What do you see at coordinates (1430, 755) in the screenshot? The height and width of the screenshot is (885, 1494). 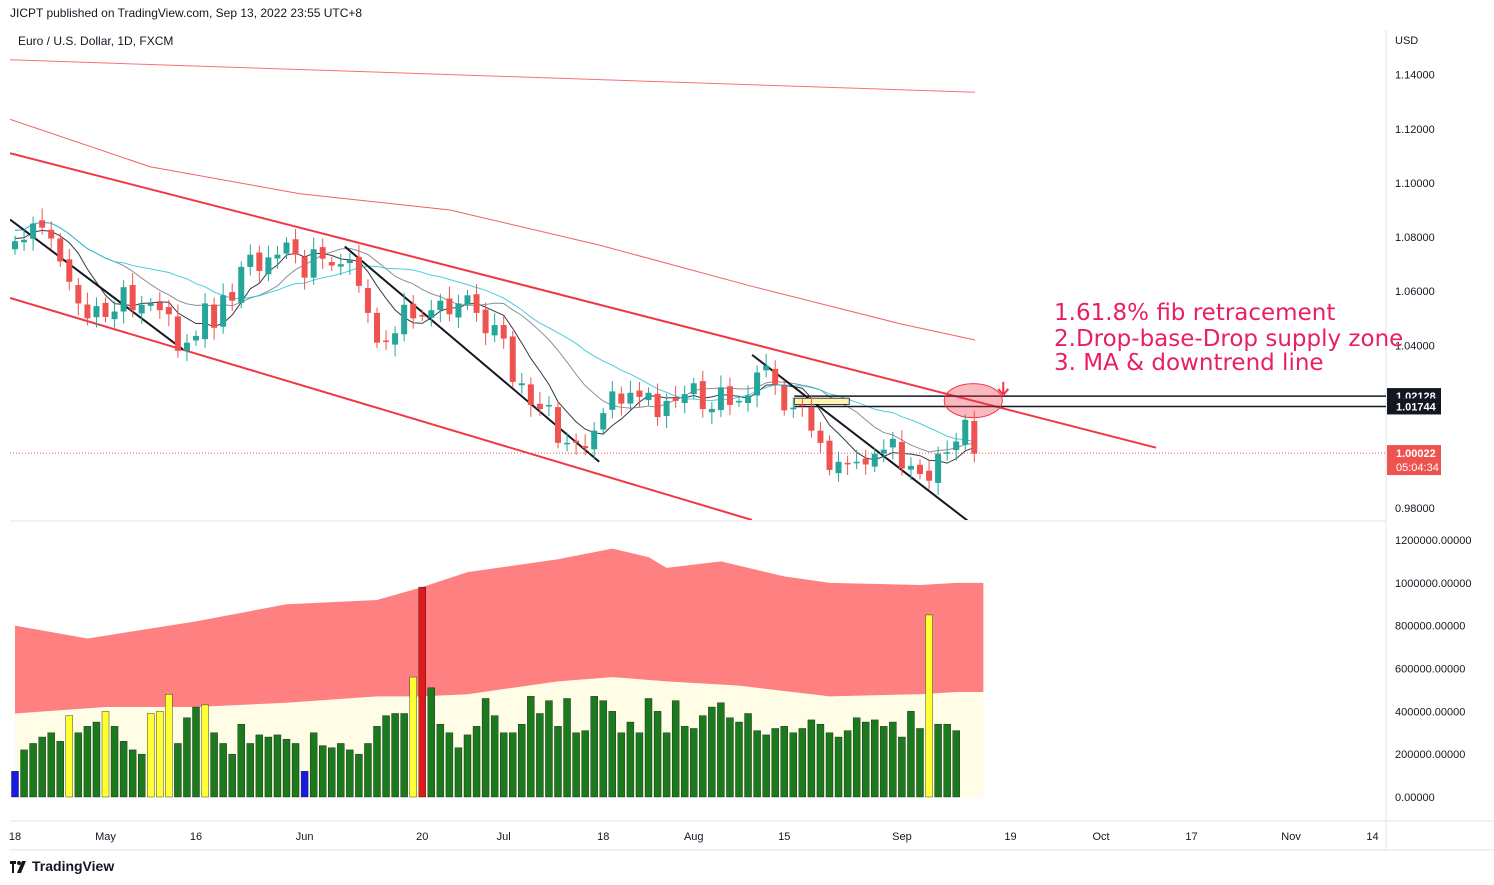 I see `volume-tick-label: 200000.00000` at bounding box center [1430, 755].